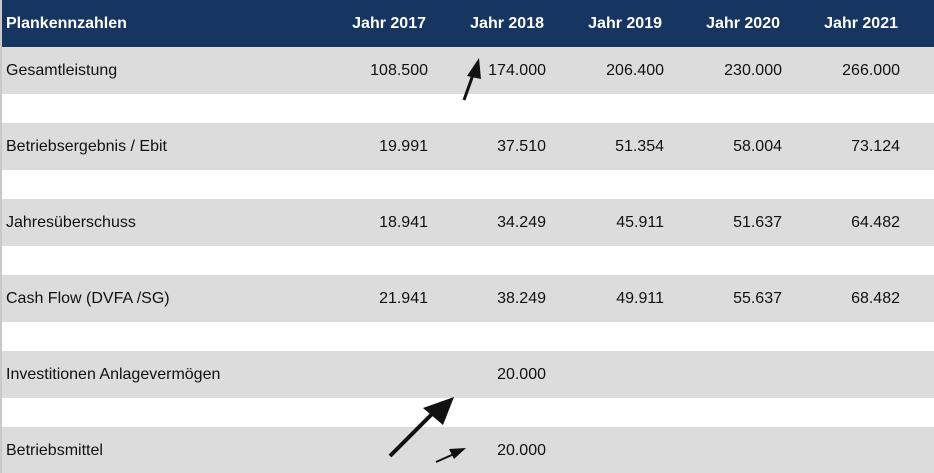 Image resolution: width=934 pixels, height=473 pixels. Describe the element at coordinates (54, 450) in the screenshot. I see `row-label-cell: Betriebsmittel` at that location.